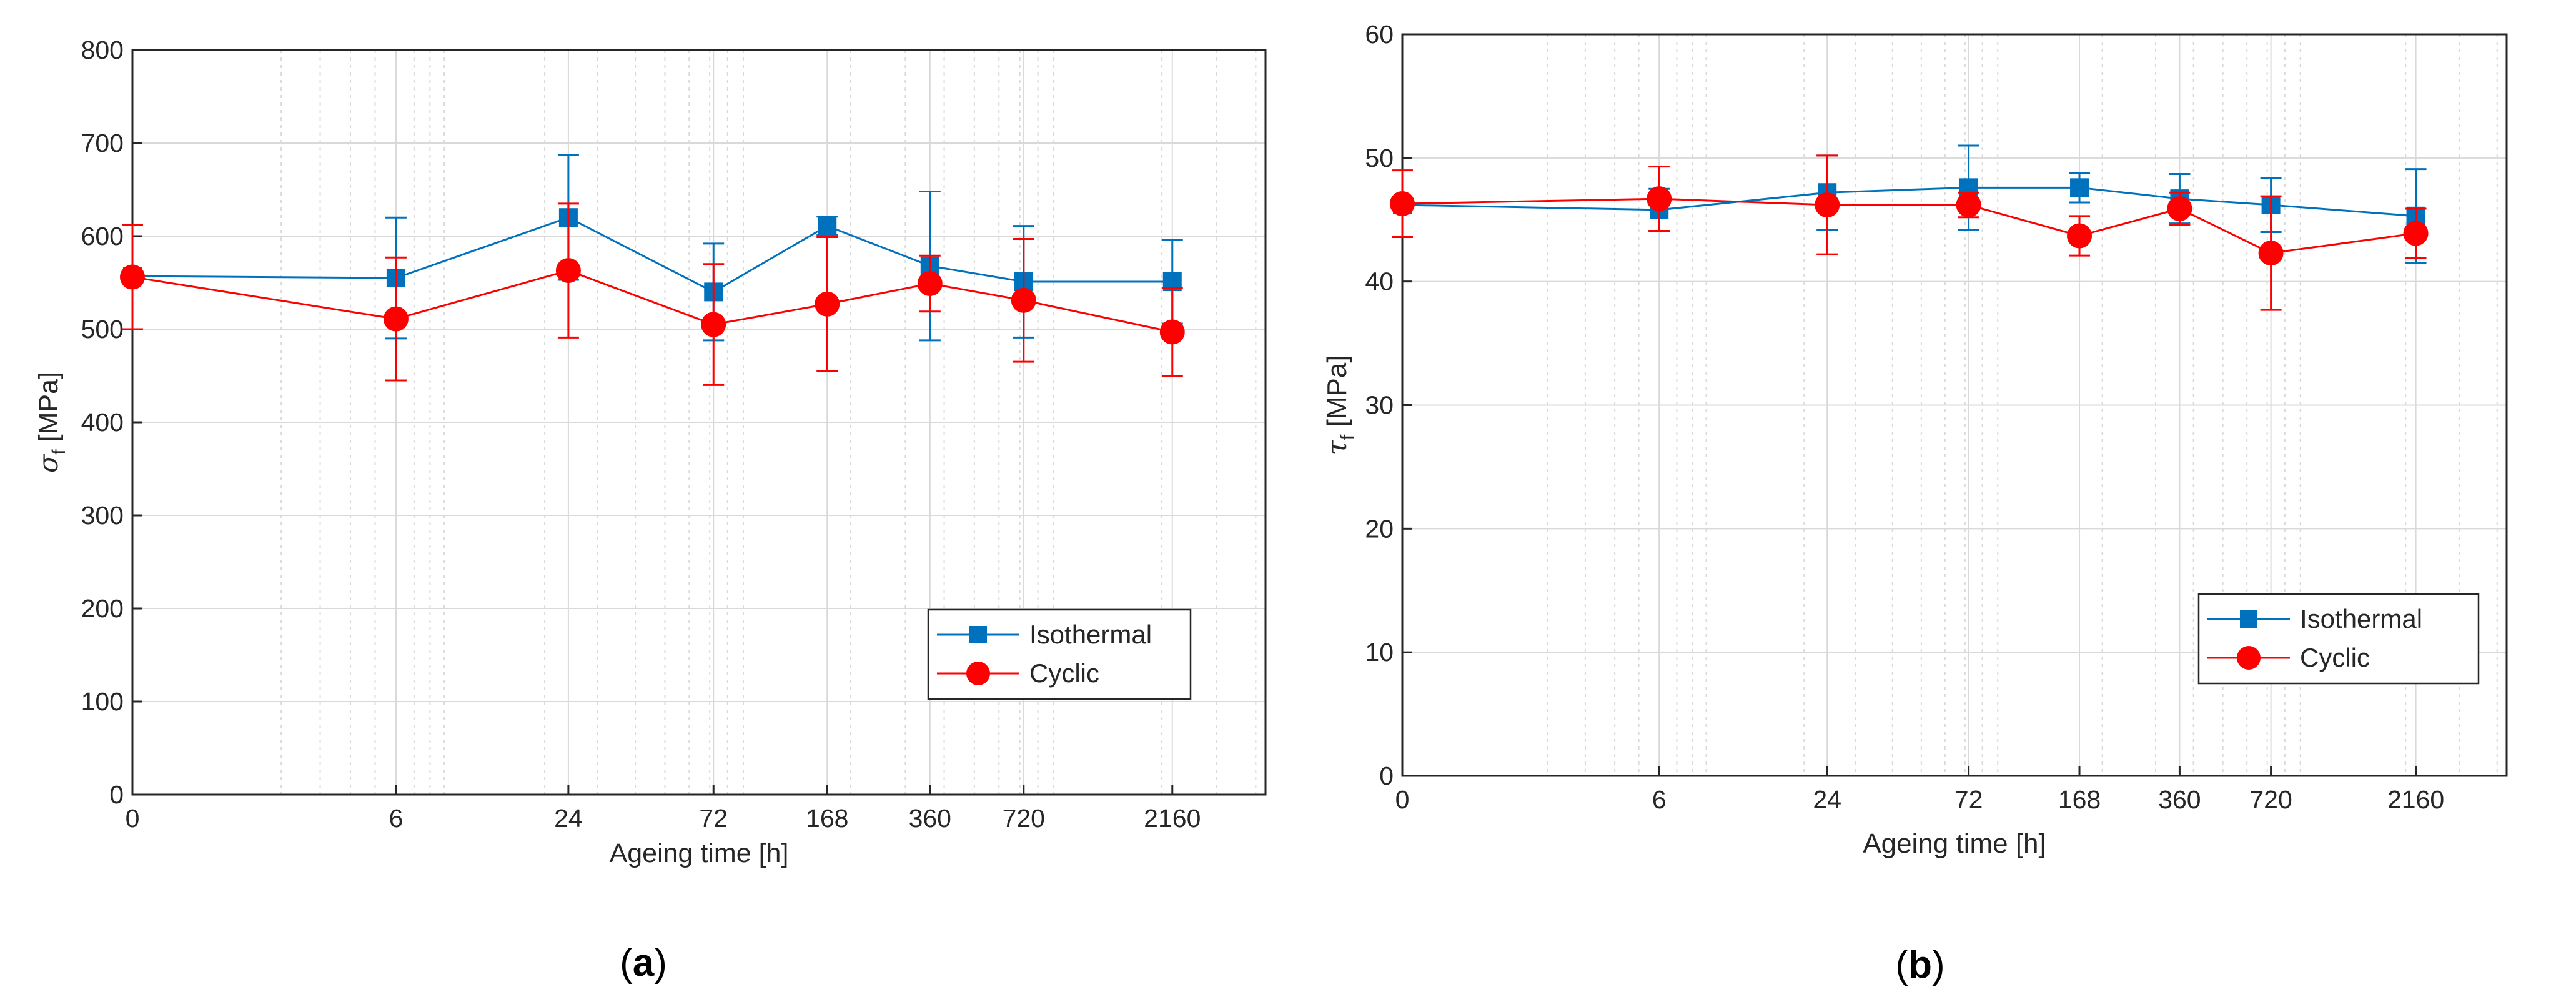 The height and width of the screenshot is (992, 2576). I want to click on y-axis-label: τf [MPa], so click(1339, 405).